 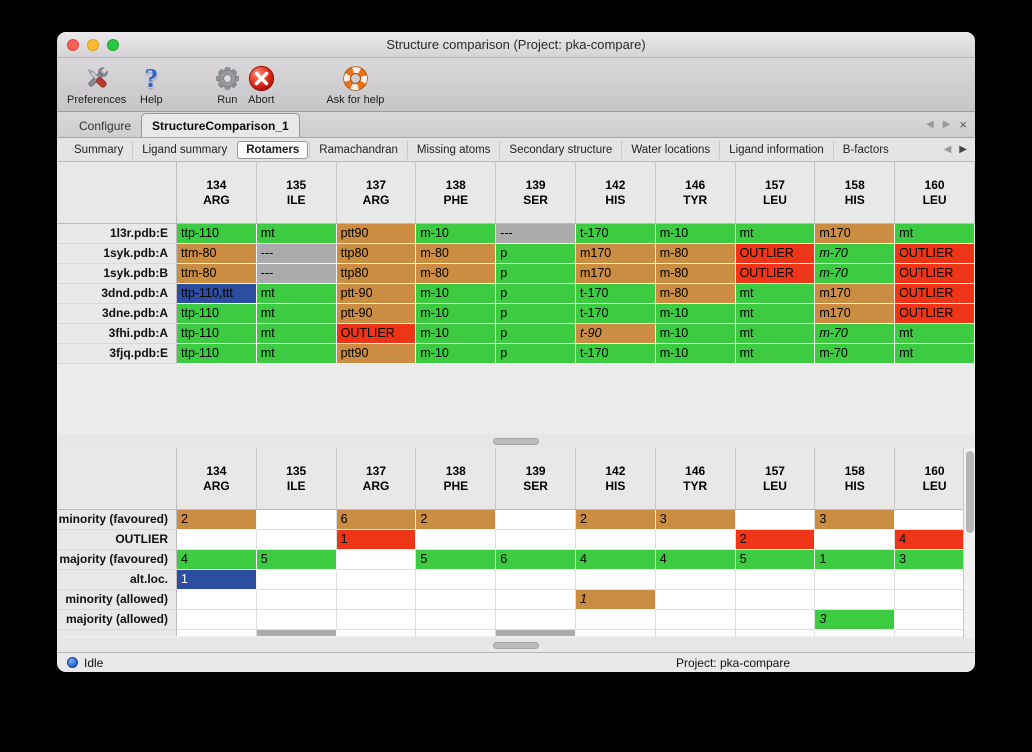 What do you see at coordinates (855, 274) in the screenshot?
I see `rotamer-cell: m-70` at bounding box center [855, 274].